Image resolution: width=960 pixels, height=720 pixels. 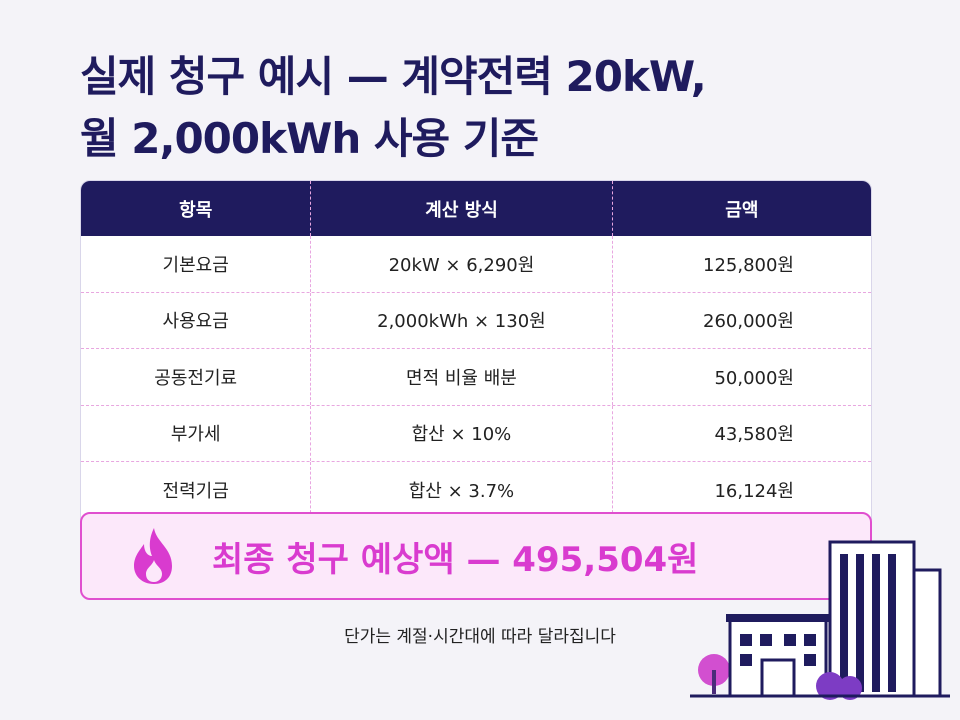 I want to click on table-row: 기본요금 20kW × 6,290원 125,800원, so click(x=476, y=264).